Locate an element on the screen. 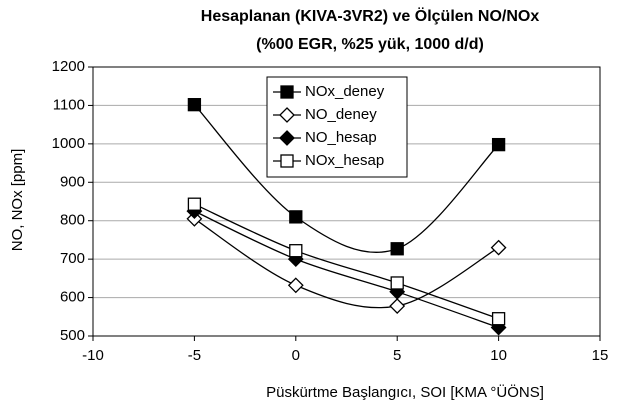 The width and height of the screenshot is (618, 413). legend-label: NOx_hesap is located at coordinates (344, 160).